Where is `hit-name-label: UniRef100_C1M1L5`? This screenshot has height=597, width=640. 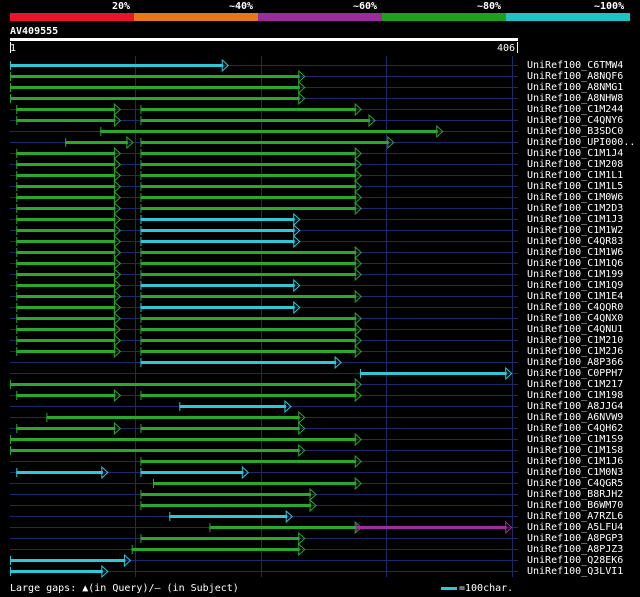
hit-name-label: UniRef100_C1M1L5 is located at coordinates (575, 186).